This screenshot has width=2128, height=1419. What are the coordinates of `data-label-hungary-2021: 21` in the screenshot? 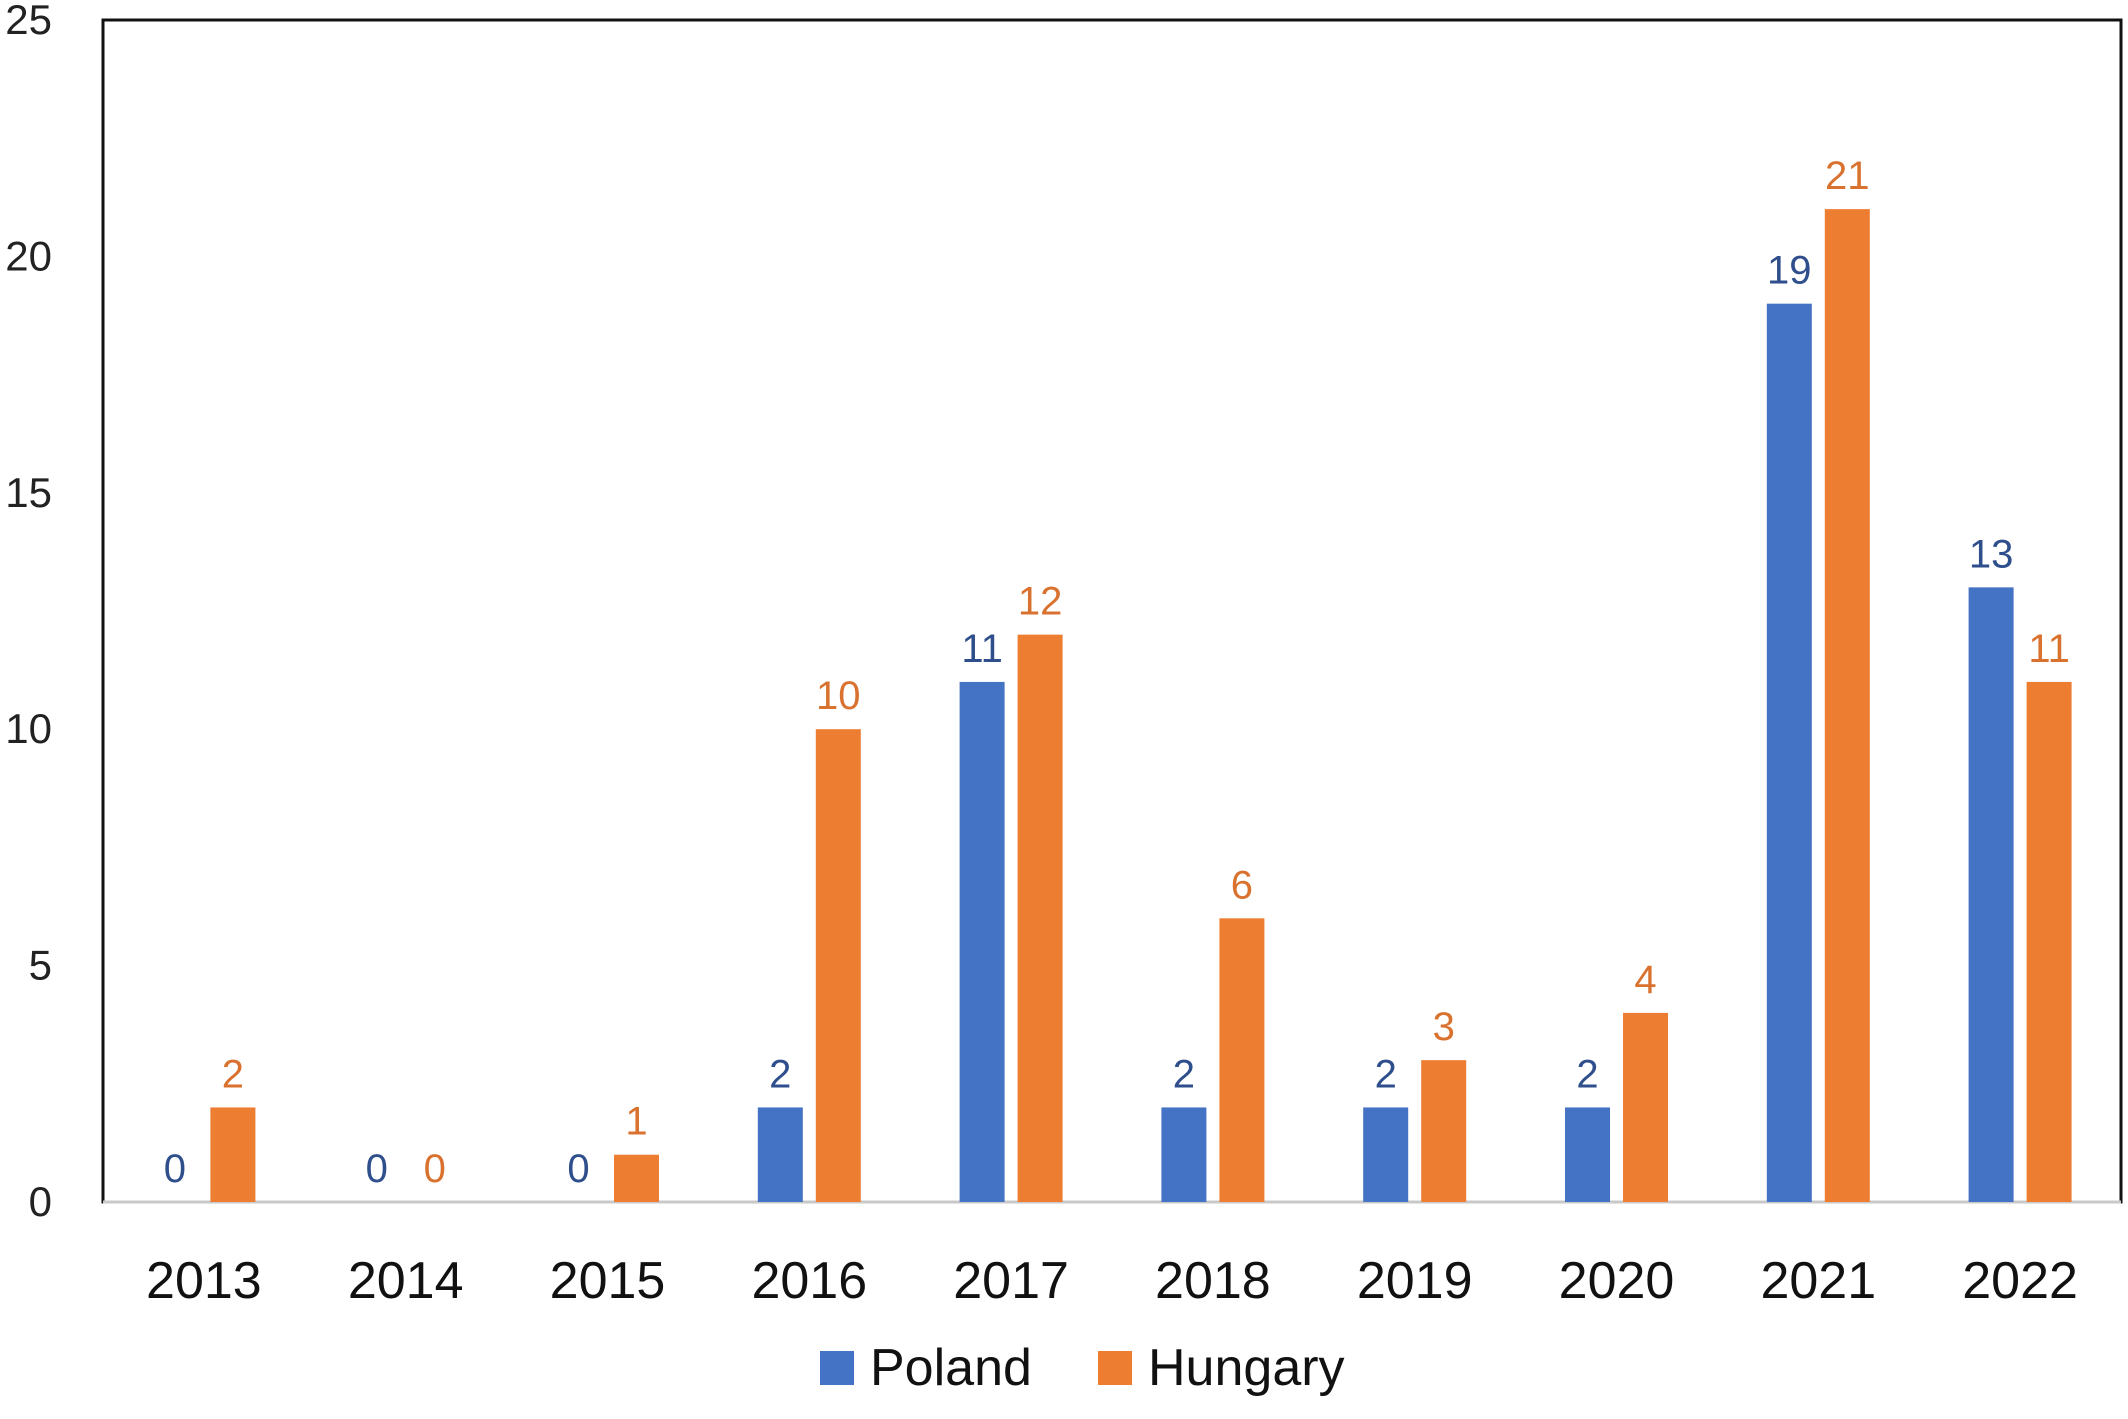 It's located at (1847, 176).